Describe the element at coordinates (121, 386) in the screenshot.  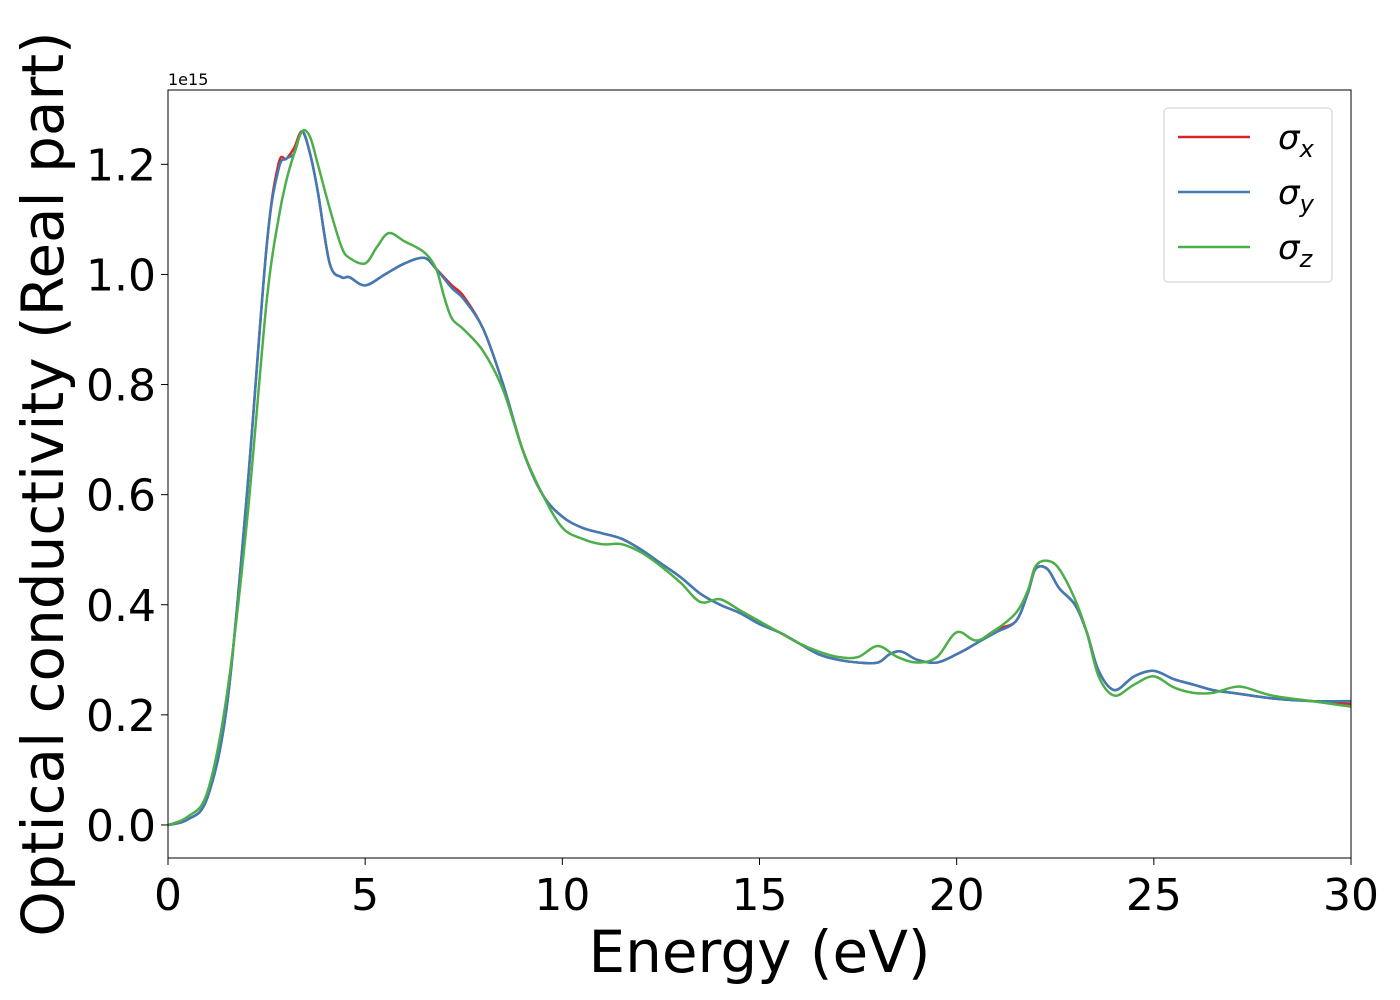
I see `y-tick-label: 0.8` at that location.